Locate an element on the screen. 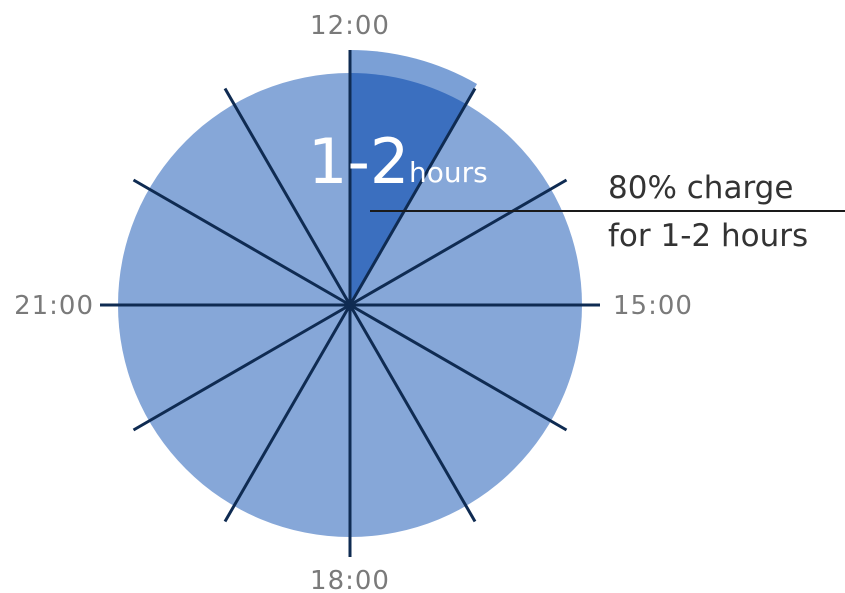 The height and width of the screenshot is (593, 845). highlight-duration-unit: hours is located at coordinates (448, 172).